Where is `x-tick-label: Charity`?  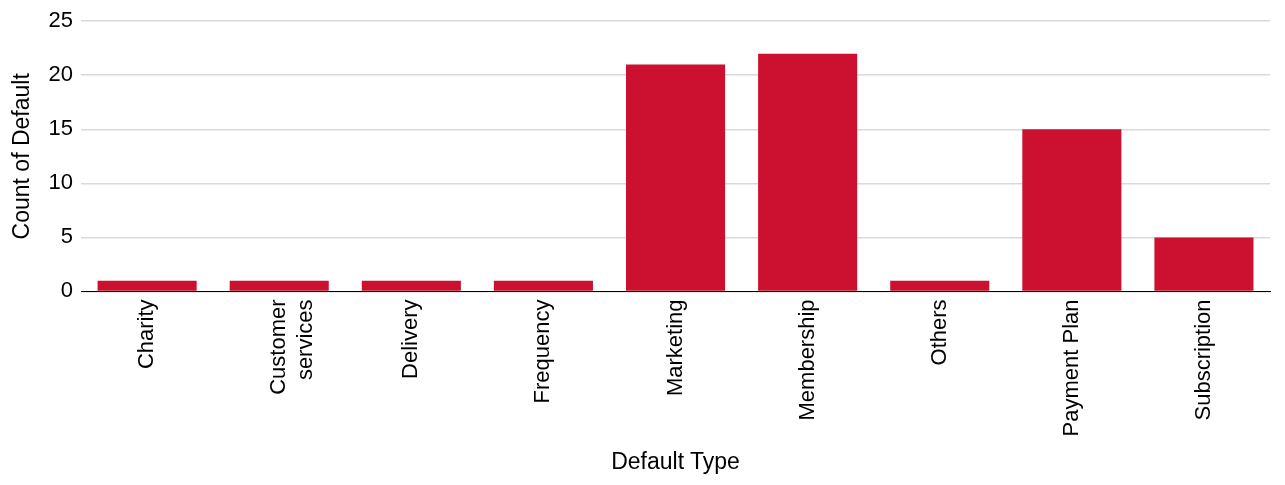
x-tick-label: Charity is located at coordinates (146, 334).